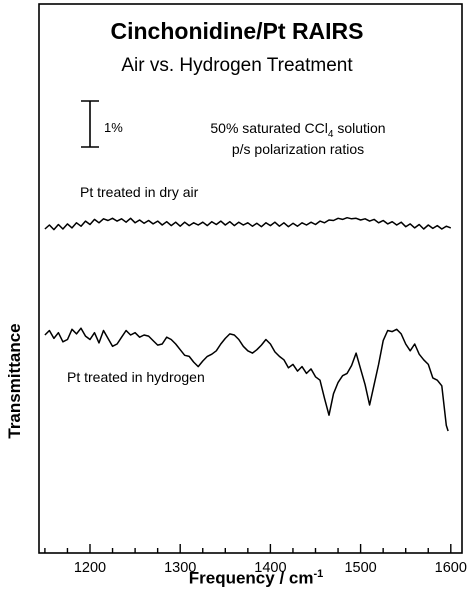  I want to click on note-line-1: 50% saturated CCl4 solution, so click(298, 131).